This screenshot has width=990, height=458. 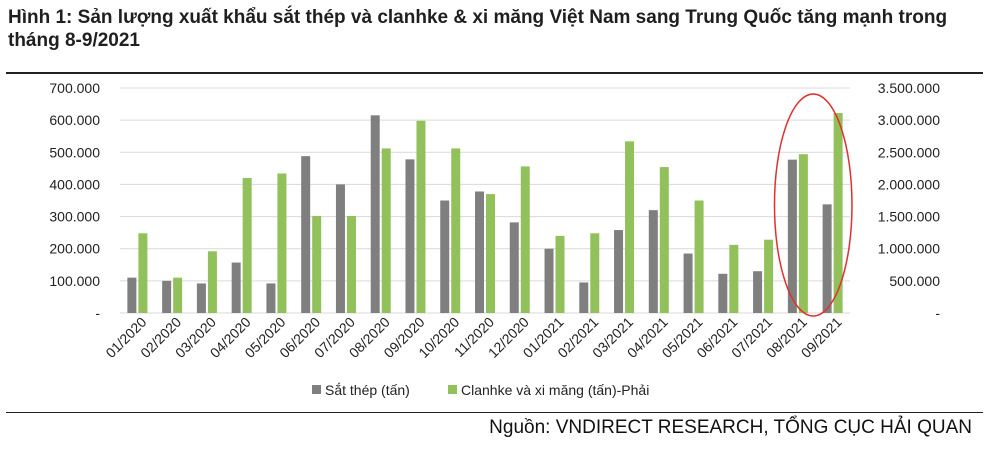 I want to click on left-y-tick-label: 300.000, so click(x=74, y=217).